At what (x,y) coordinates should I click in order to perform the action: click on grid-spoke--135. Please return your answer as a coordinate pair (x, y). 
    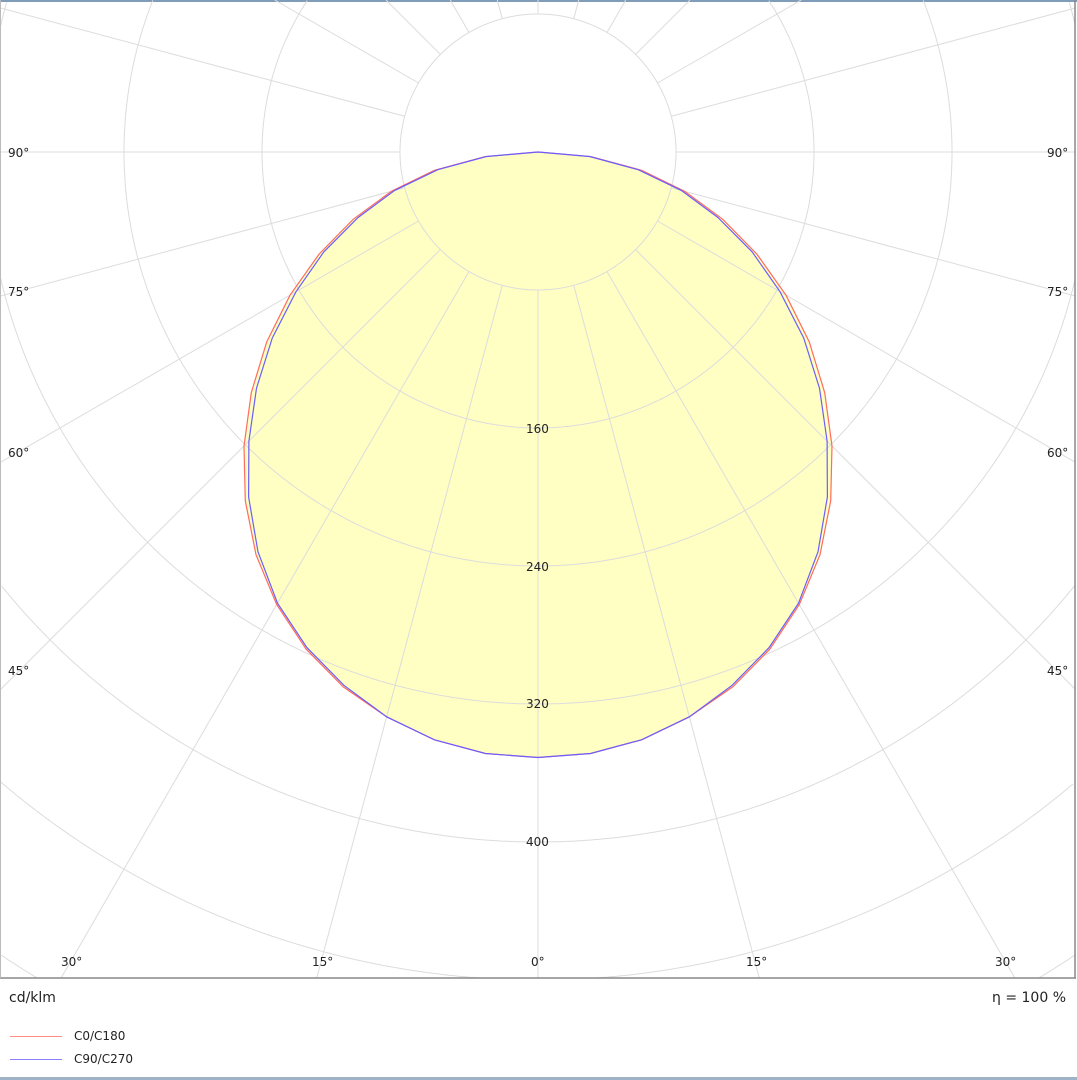
    Looking at the image, I should click on (413, 27).